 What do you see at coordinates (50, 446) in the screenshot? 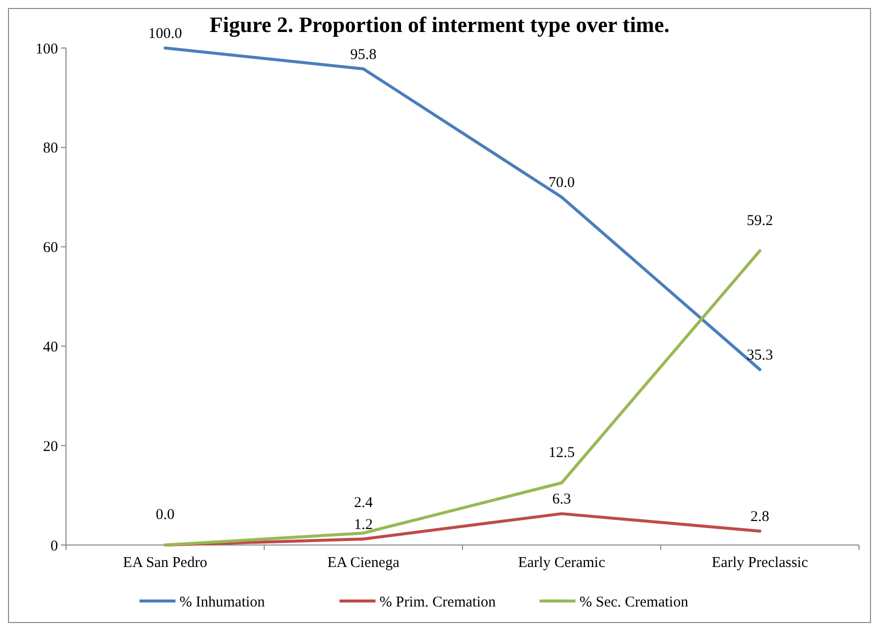
I see `y-tick-label: 20` at bounding box center [50, 446].